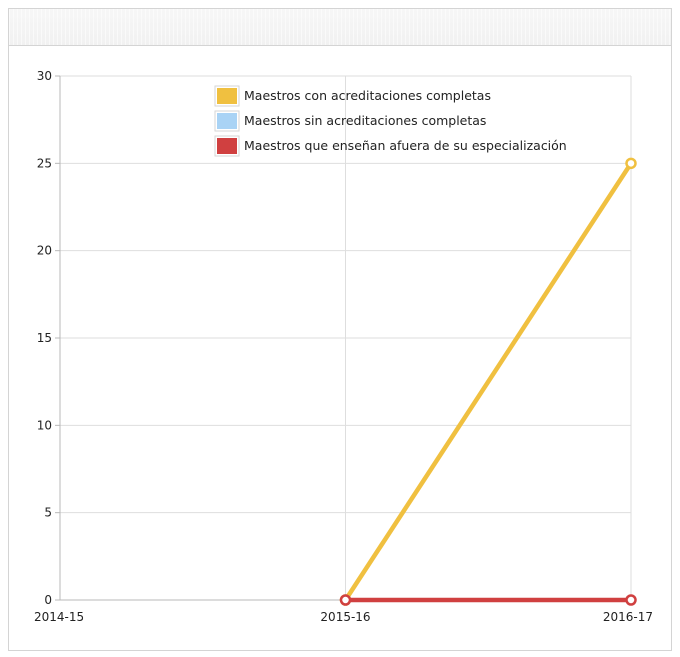 This screenshot has width=680, height=657. I want to click on y-tick-label: 0, so click(48, 600).